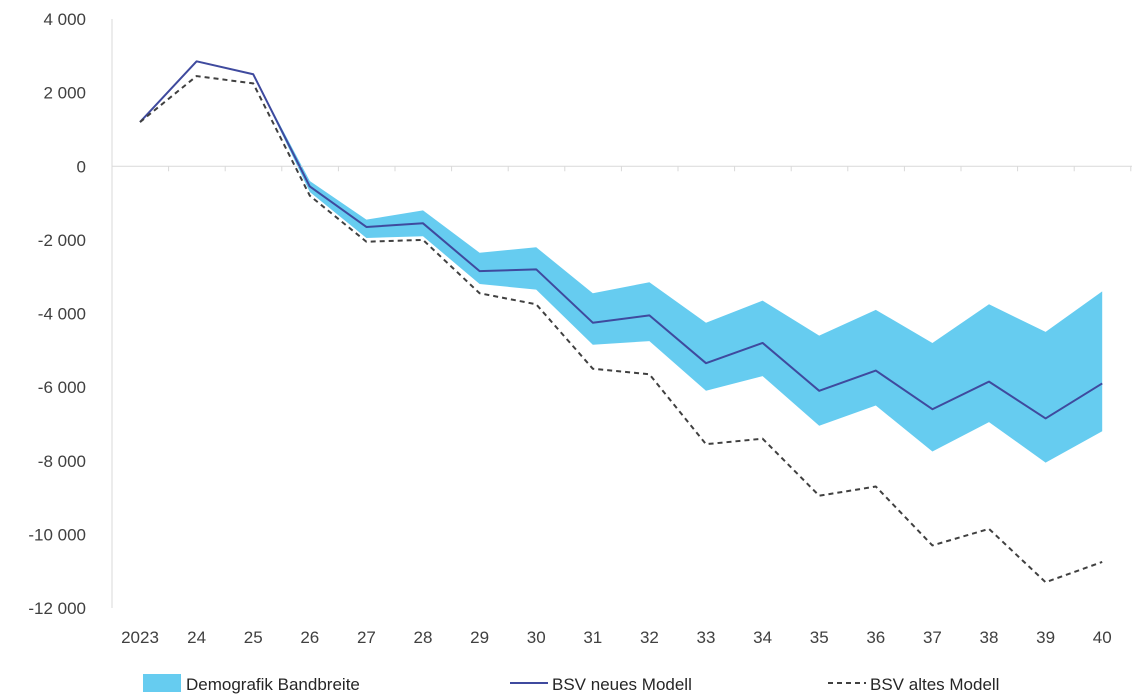 The image size is (1145, 694). What do you see at coordinates (62, 461) in the screenshot?
I see `y-tick-label: -8 000` at bounding box center [62, 461].